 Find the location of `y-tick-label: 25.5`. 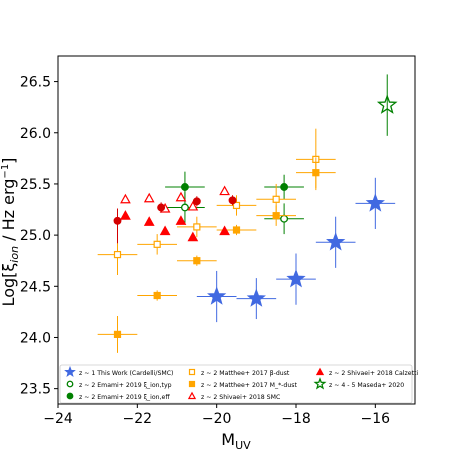

y-tick-label: 25.5 is located at coordinates (35, 185).